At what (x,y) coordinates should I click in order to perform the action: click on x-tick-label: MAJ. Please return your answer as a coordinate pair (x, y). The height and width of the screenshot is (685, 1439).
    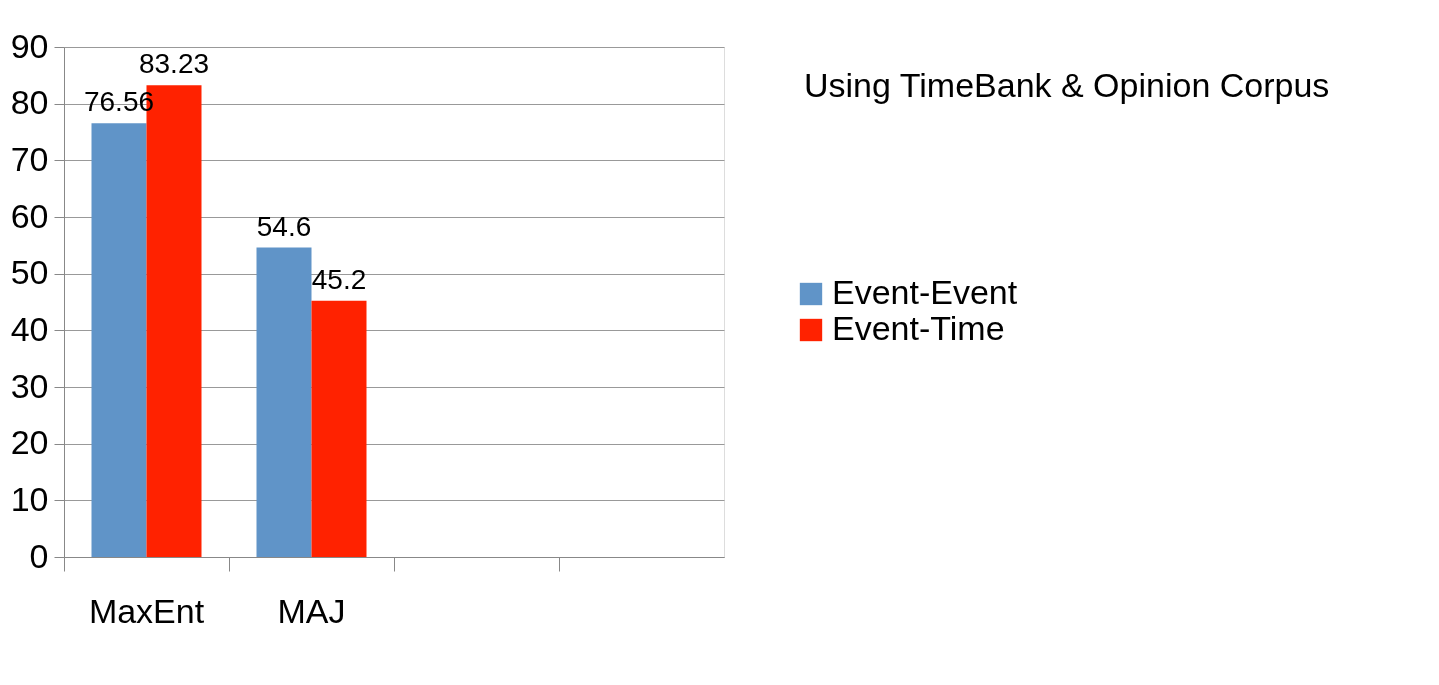
    Looking at the image, I should click on (311, 610).